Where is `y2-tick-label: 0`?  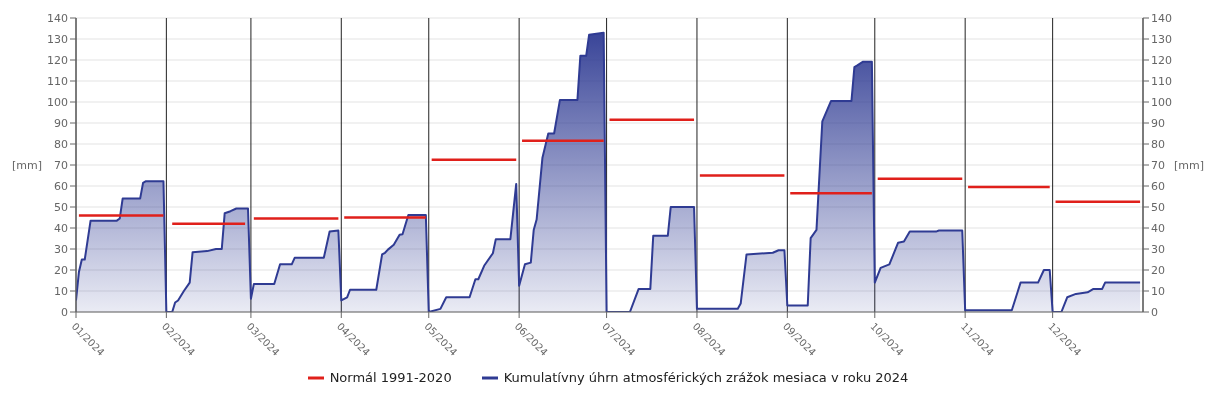 y2-tick-label: 0 is located at coordinates (1154, 312).